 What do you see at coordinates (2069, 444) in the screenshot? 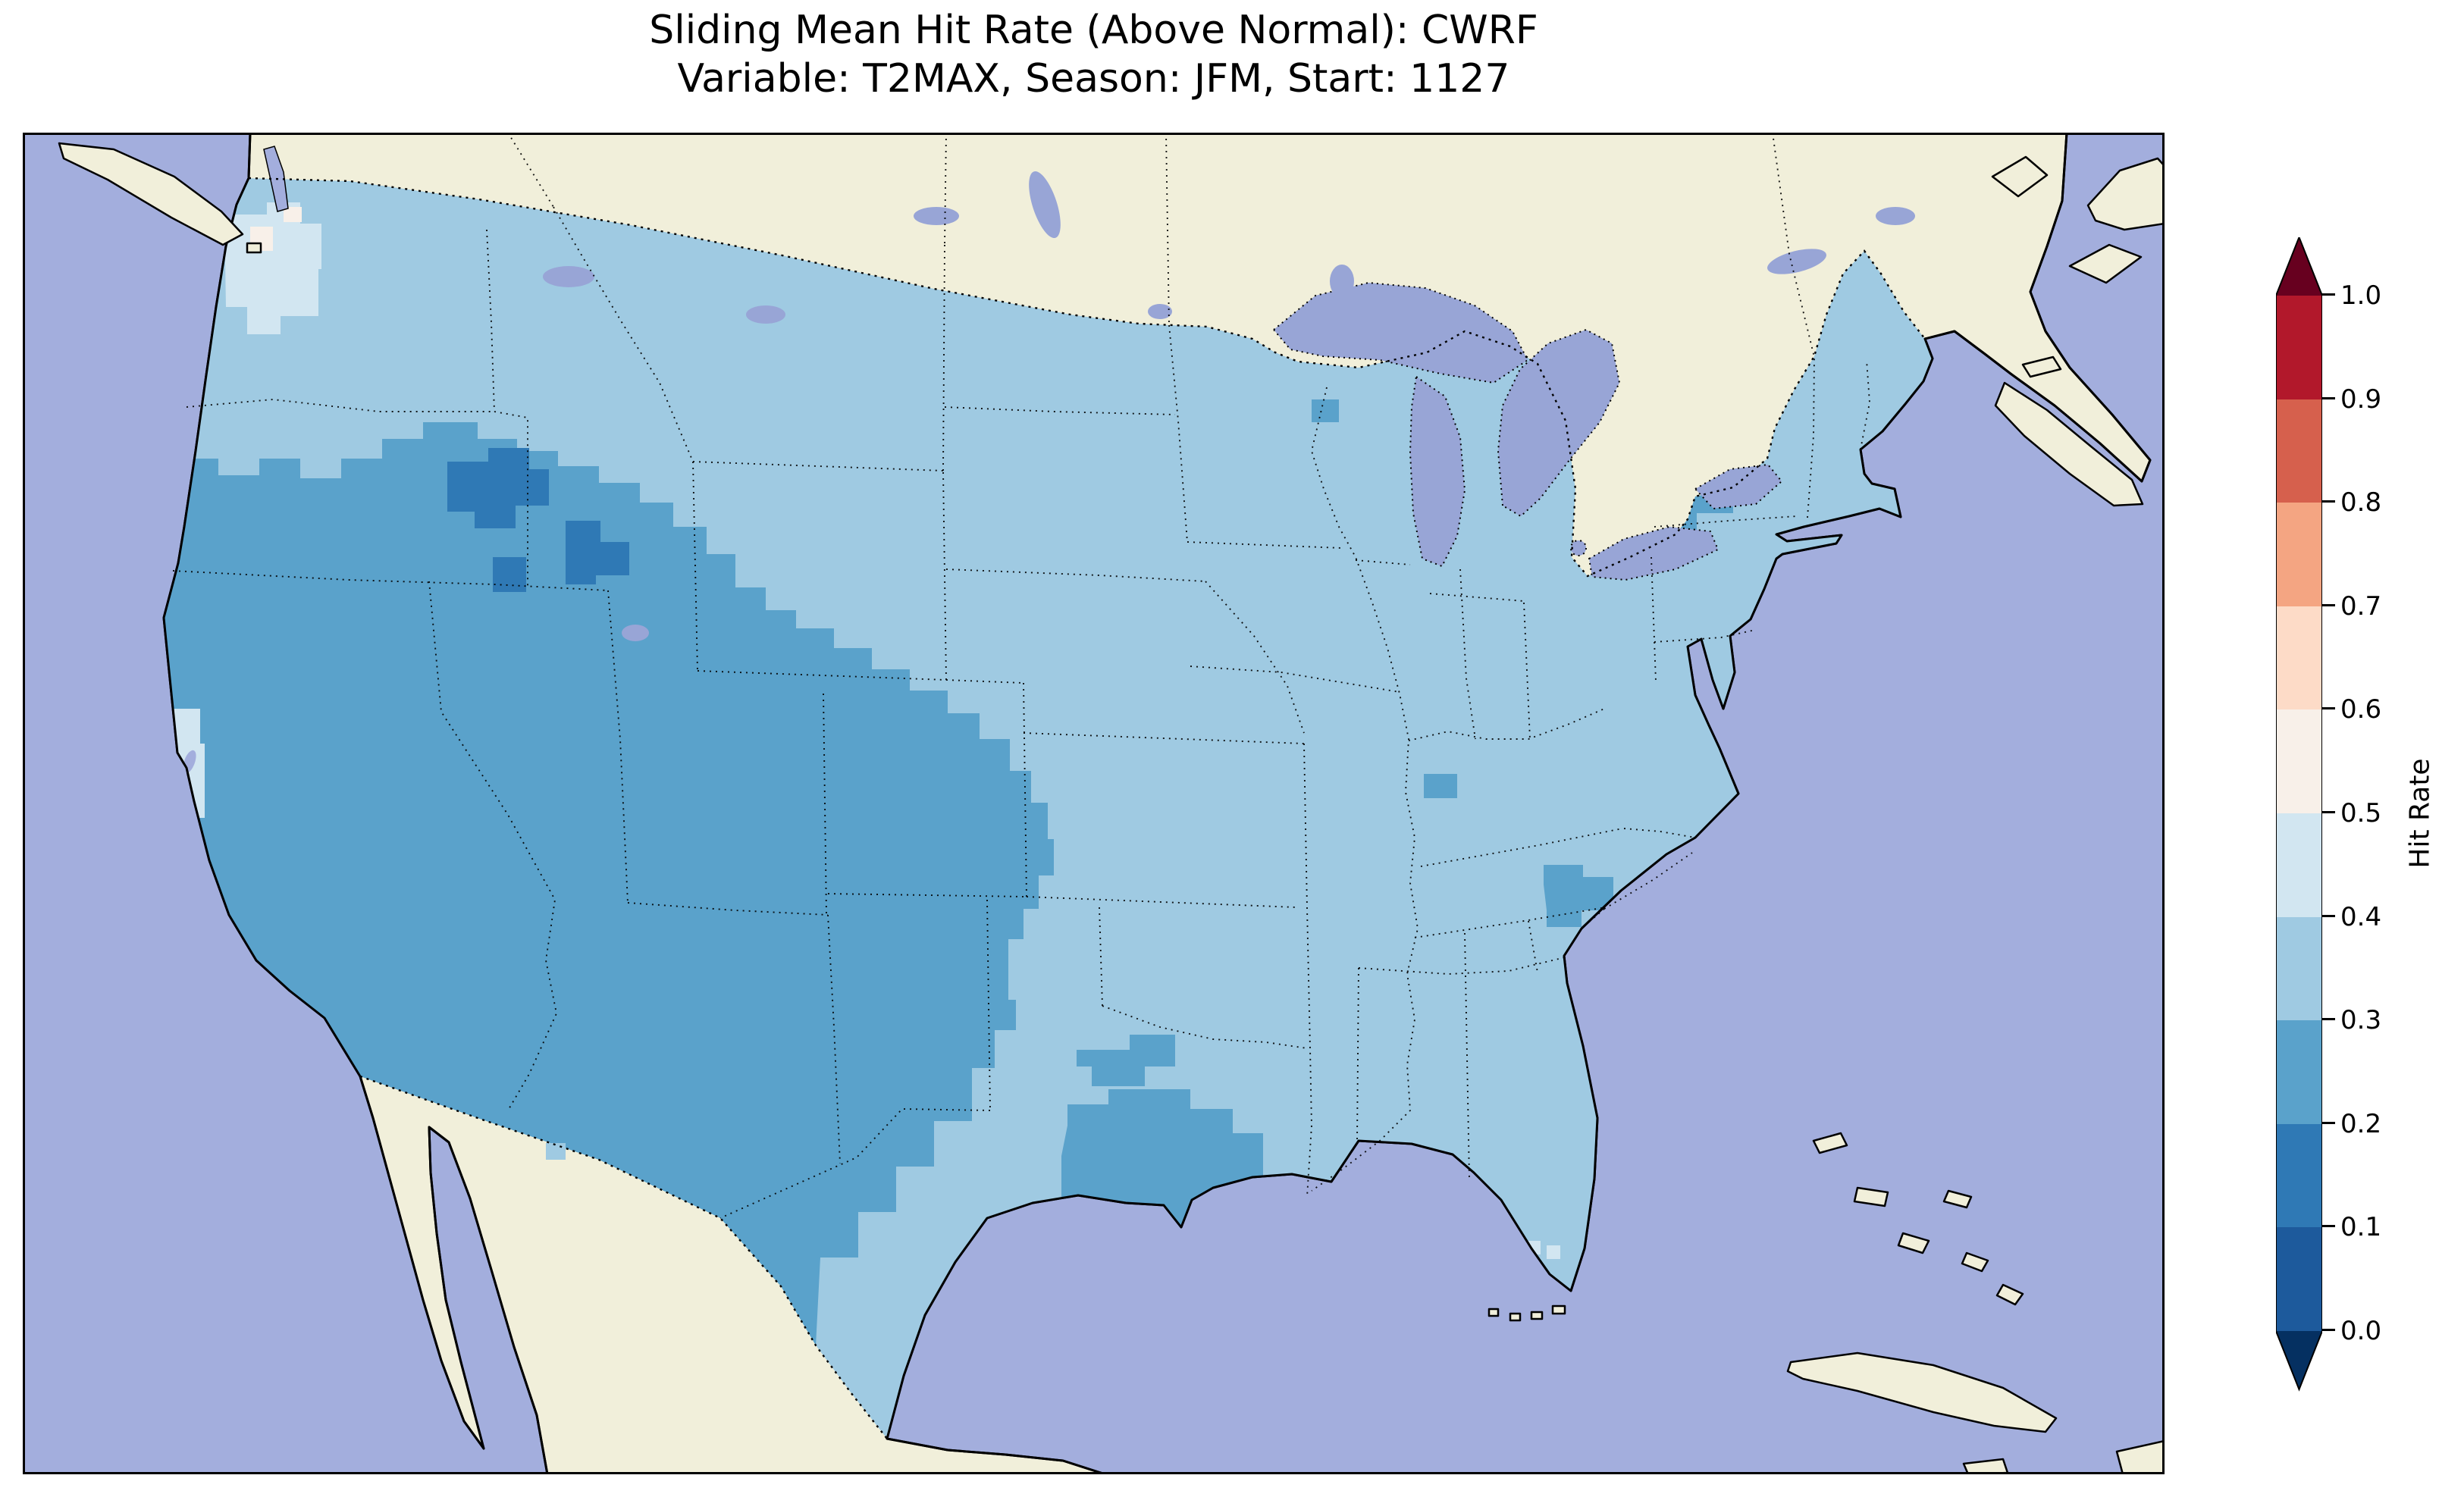
I see `nova-scotia` at bounding box center [2069, 444].